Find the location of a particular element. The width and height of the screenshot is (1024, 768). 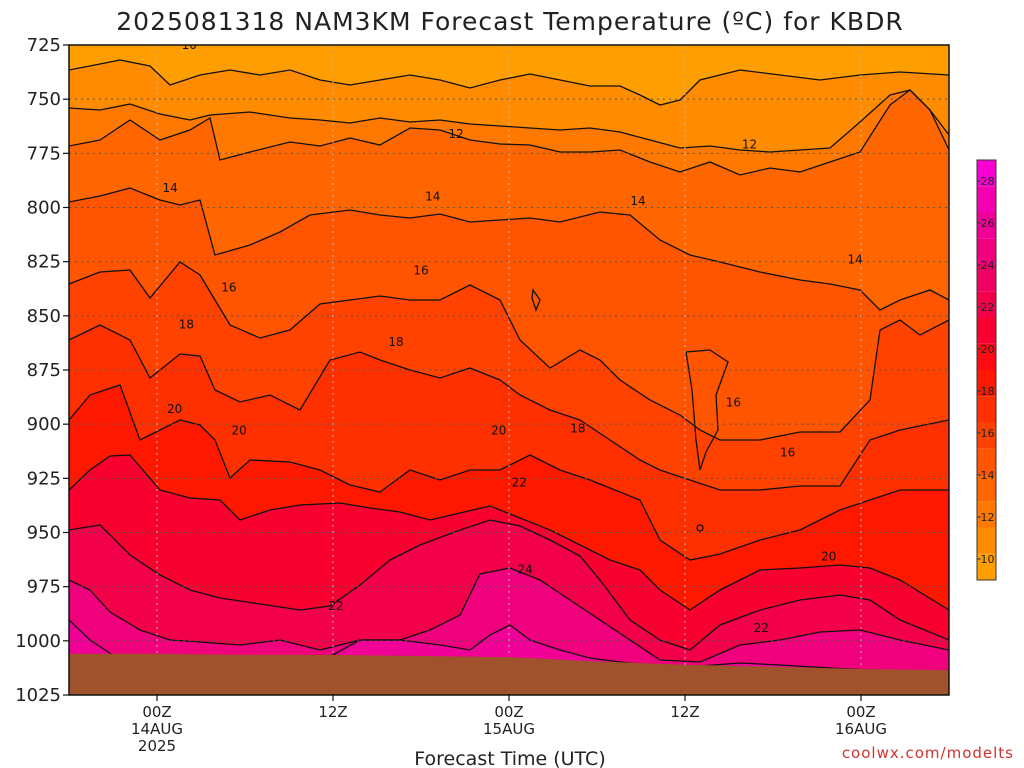

y-tick-label: 900 is located at coordinates (44, 424).